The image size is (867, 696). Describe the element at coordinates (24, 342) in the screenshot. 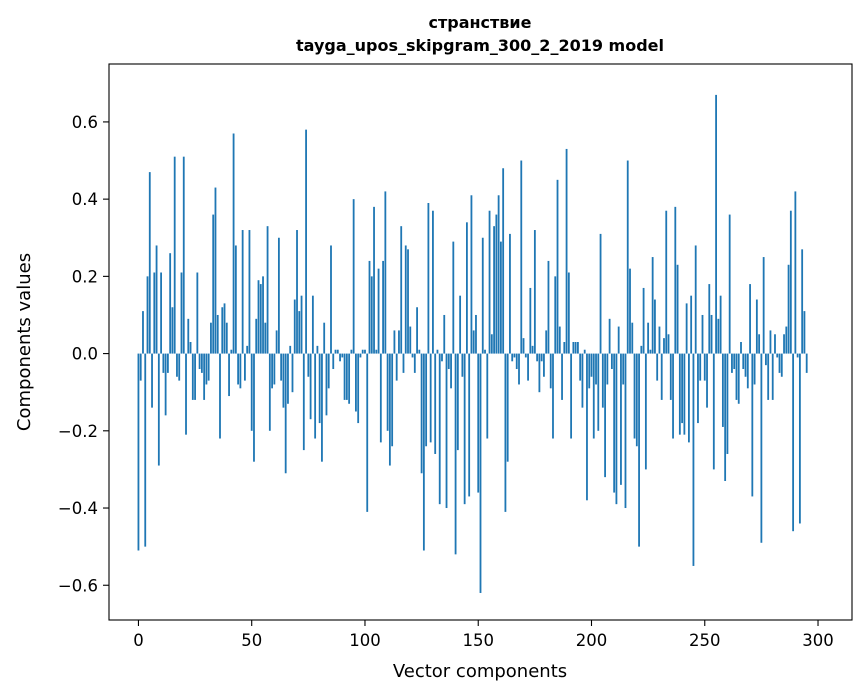

I see `y-axis-label: Components values` at that location.